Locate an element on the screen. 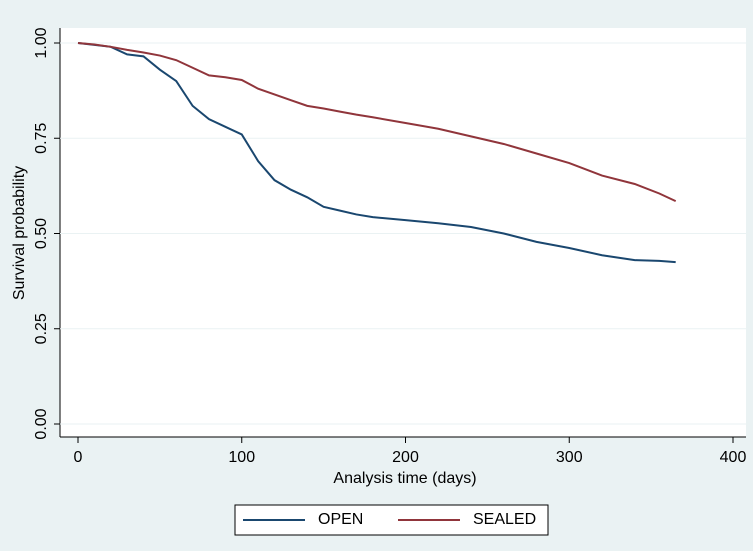 Image resolution: width=753 pixels, height=551 pixels. y-tick-label: 0.50 is located at coordinates (41, 233).